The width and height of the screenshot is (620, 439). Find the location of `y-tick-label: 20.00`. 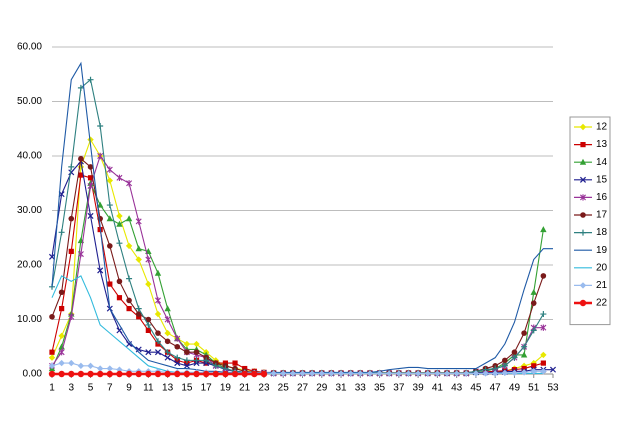

y-tick-label: 20.00 is located at coordinates (29, 265).